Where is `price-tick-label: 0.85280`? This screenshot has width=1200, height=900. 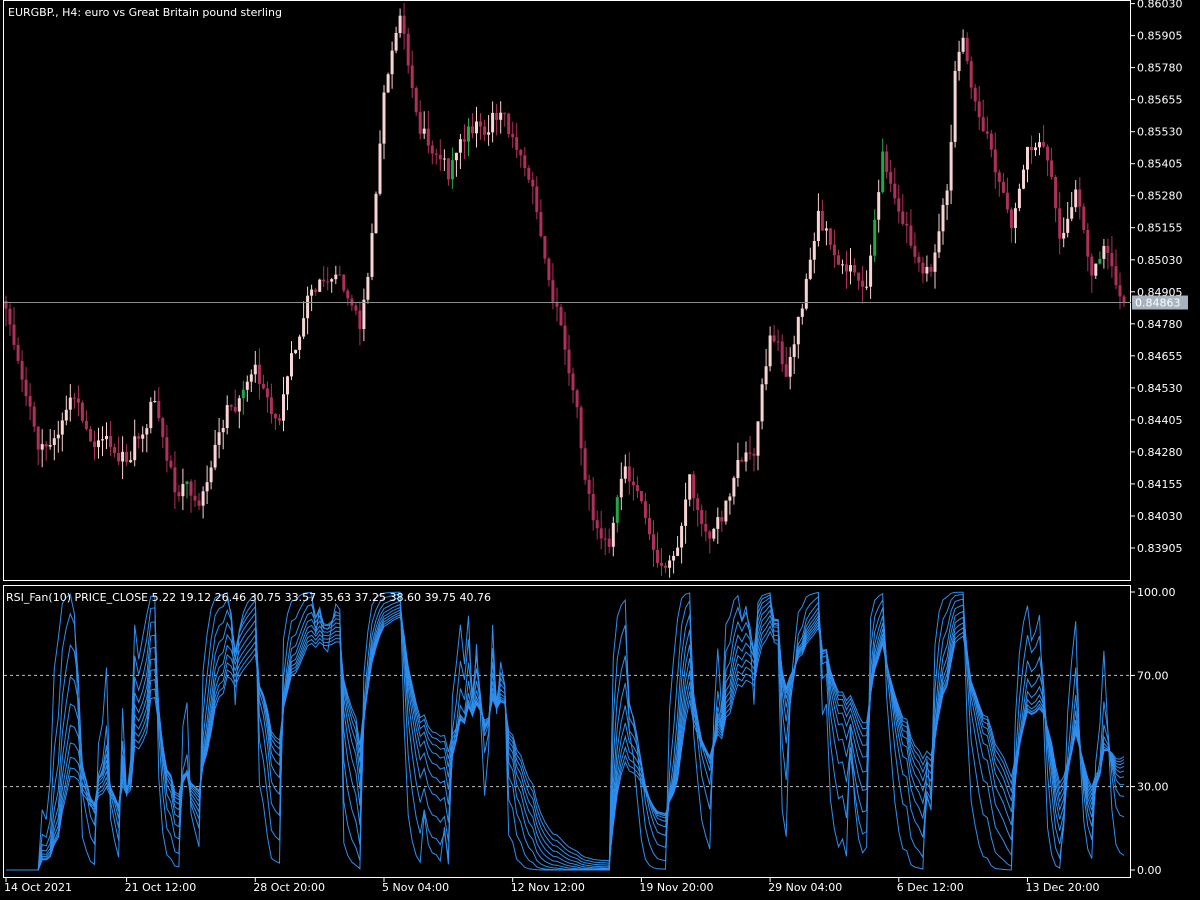
price-tick-label: 0.85280 is located at coordinates (1160, 196).